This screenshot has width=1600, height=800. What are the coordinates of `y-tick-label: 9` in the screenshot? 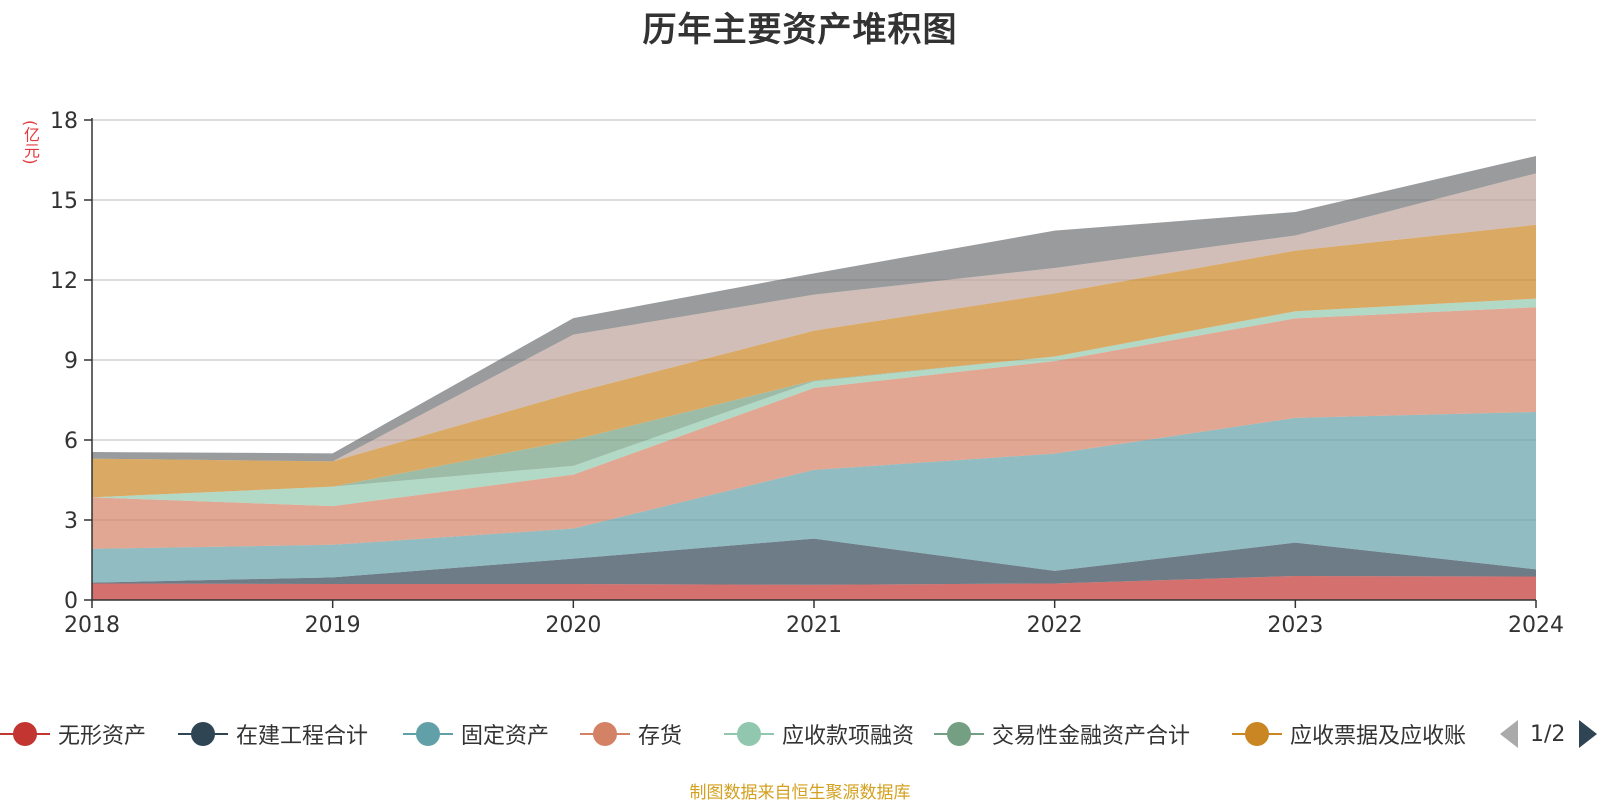 It's located at (71, 361).